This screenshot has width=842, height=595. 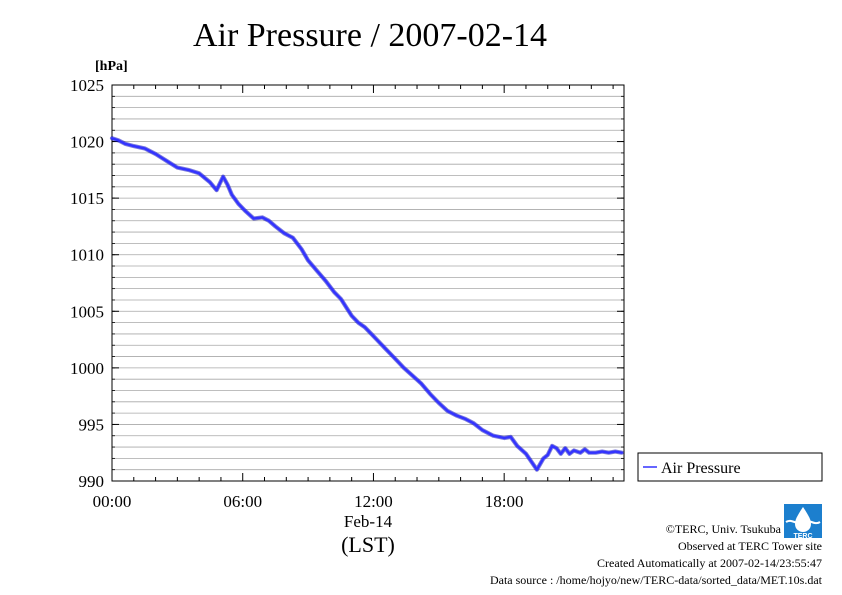 What do you see at coordinates (111, 66) in the screenshot?
I see `y-axis-unit-label: [hPa]` at bounding box center [111, 66].